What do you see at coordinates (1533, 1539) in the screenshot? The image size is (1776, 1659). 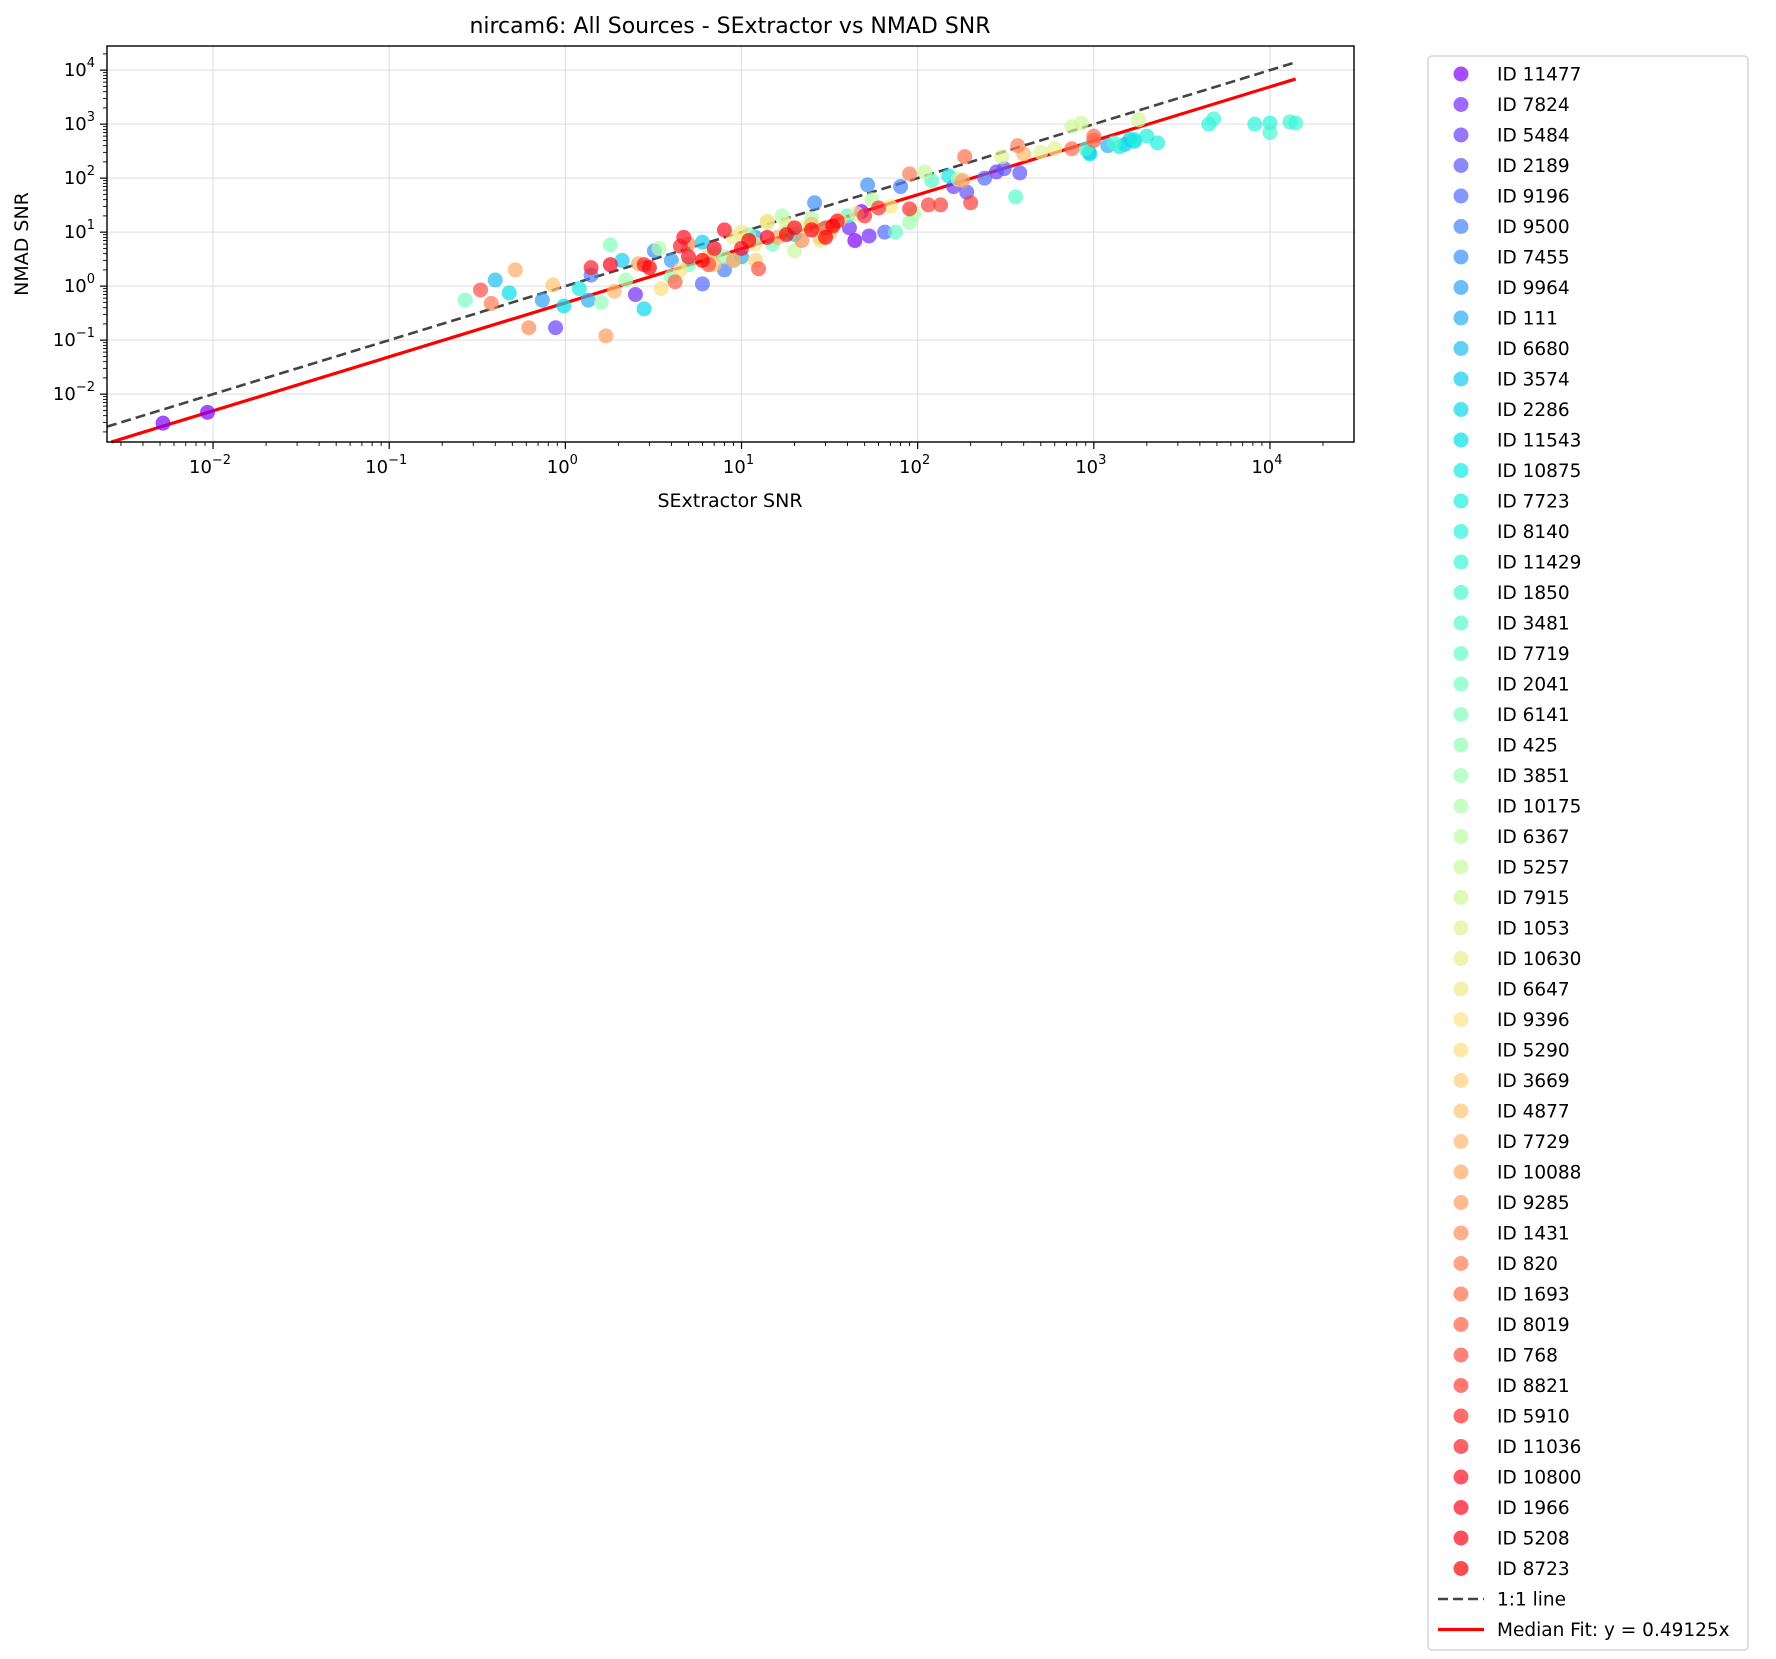 I see `legend-label: ID 5208` at bounding box center [1533, 1539].